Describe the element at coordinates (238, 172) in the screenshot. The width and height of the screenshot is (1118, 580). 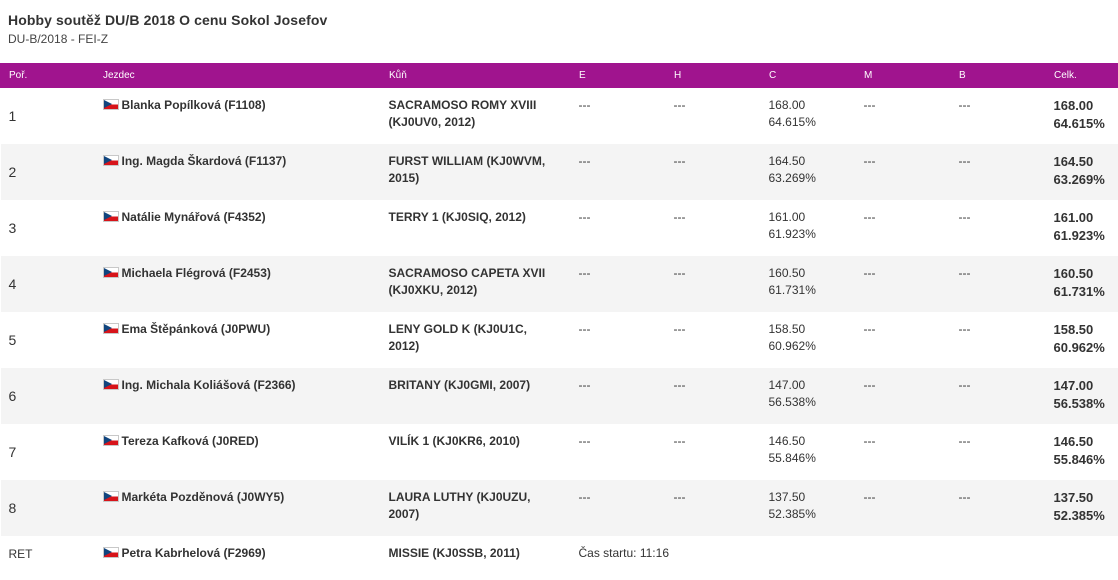
I see `rider-cell: Ing. Magda Škardová (F1137)` at that location.